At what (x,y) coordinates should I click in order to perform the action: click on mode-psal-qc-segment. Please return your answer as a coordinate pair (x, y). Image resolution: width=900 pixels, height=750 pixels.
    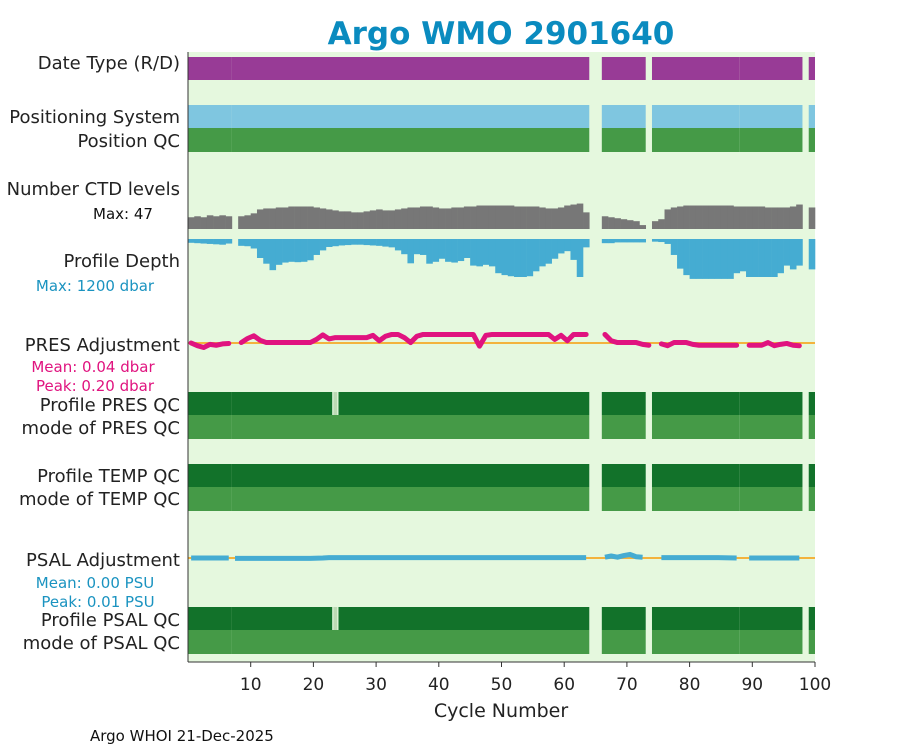
    Looking at the image, I should click on (695, 642).